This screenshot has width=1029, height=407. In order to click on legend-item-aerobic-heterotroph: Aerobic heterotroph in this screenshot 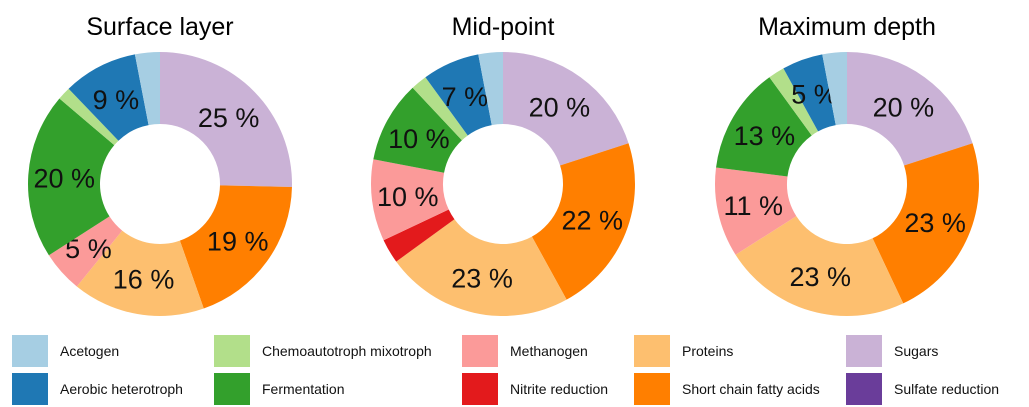, I will do `click(97, 389)`.